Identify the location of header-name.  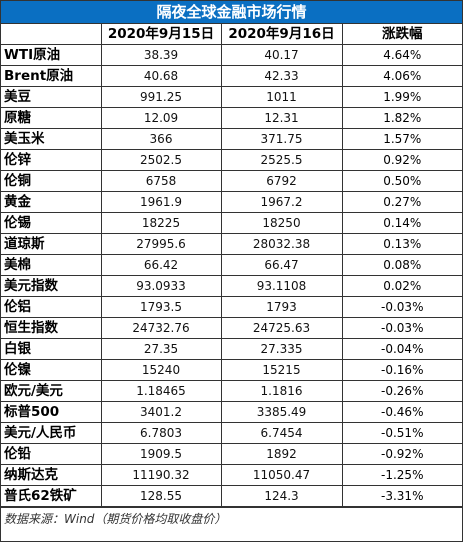
(51, 34).